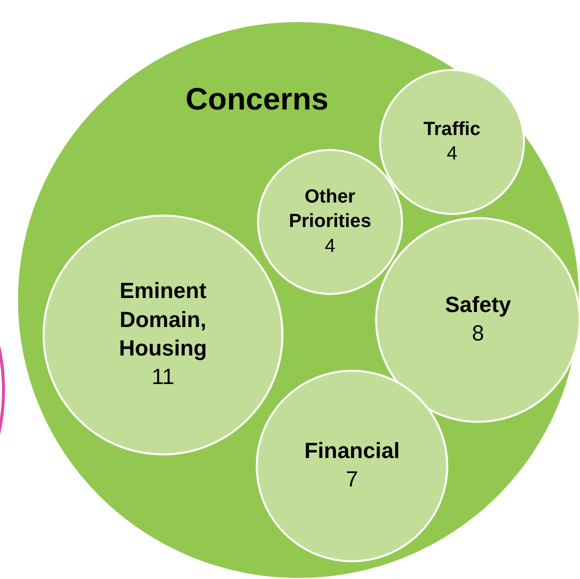 The image size is (580, 579). What do you see at coordinates (330, 209) in the screenshot?
I see `category-label: Other Priorities` at bounding box center [330, 209].